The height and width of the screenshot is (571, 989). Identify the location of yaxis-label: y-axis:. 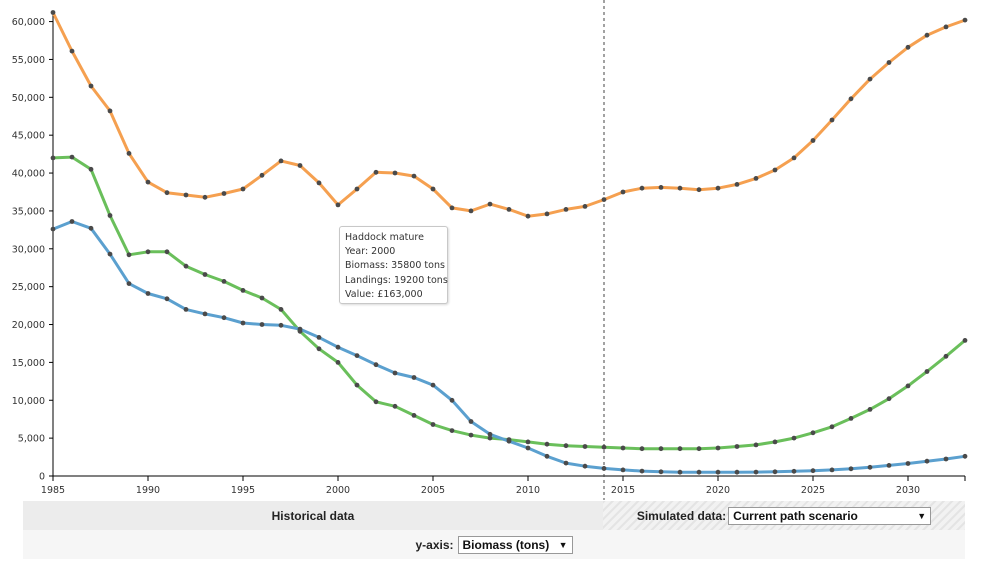
(434, 544).